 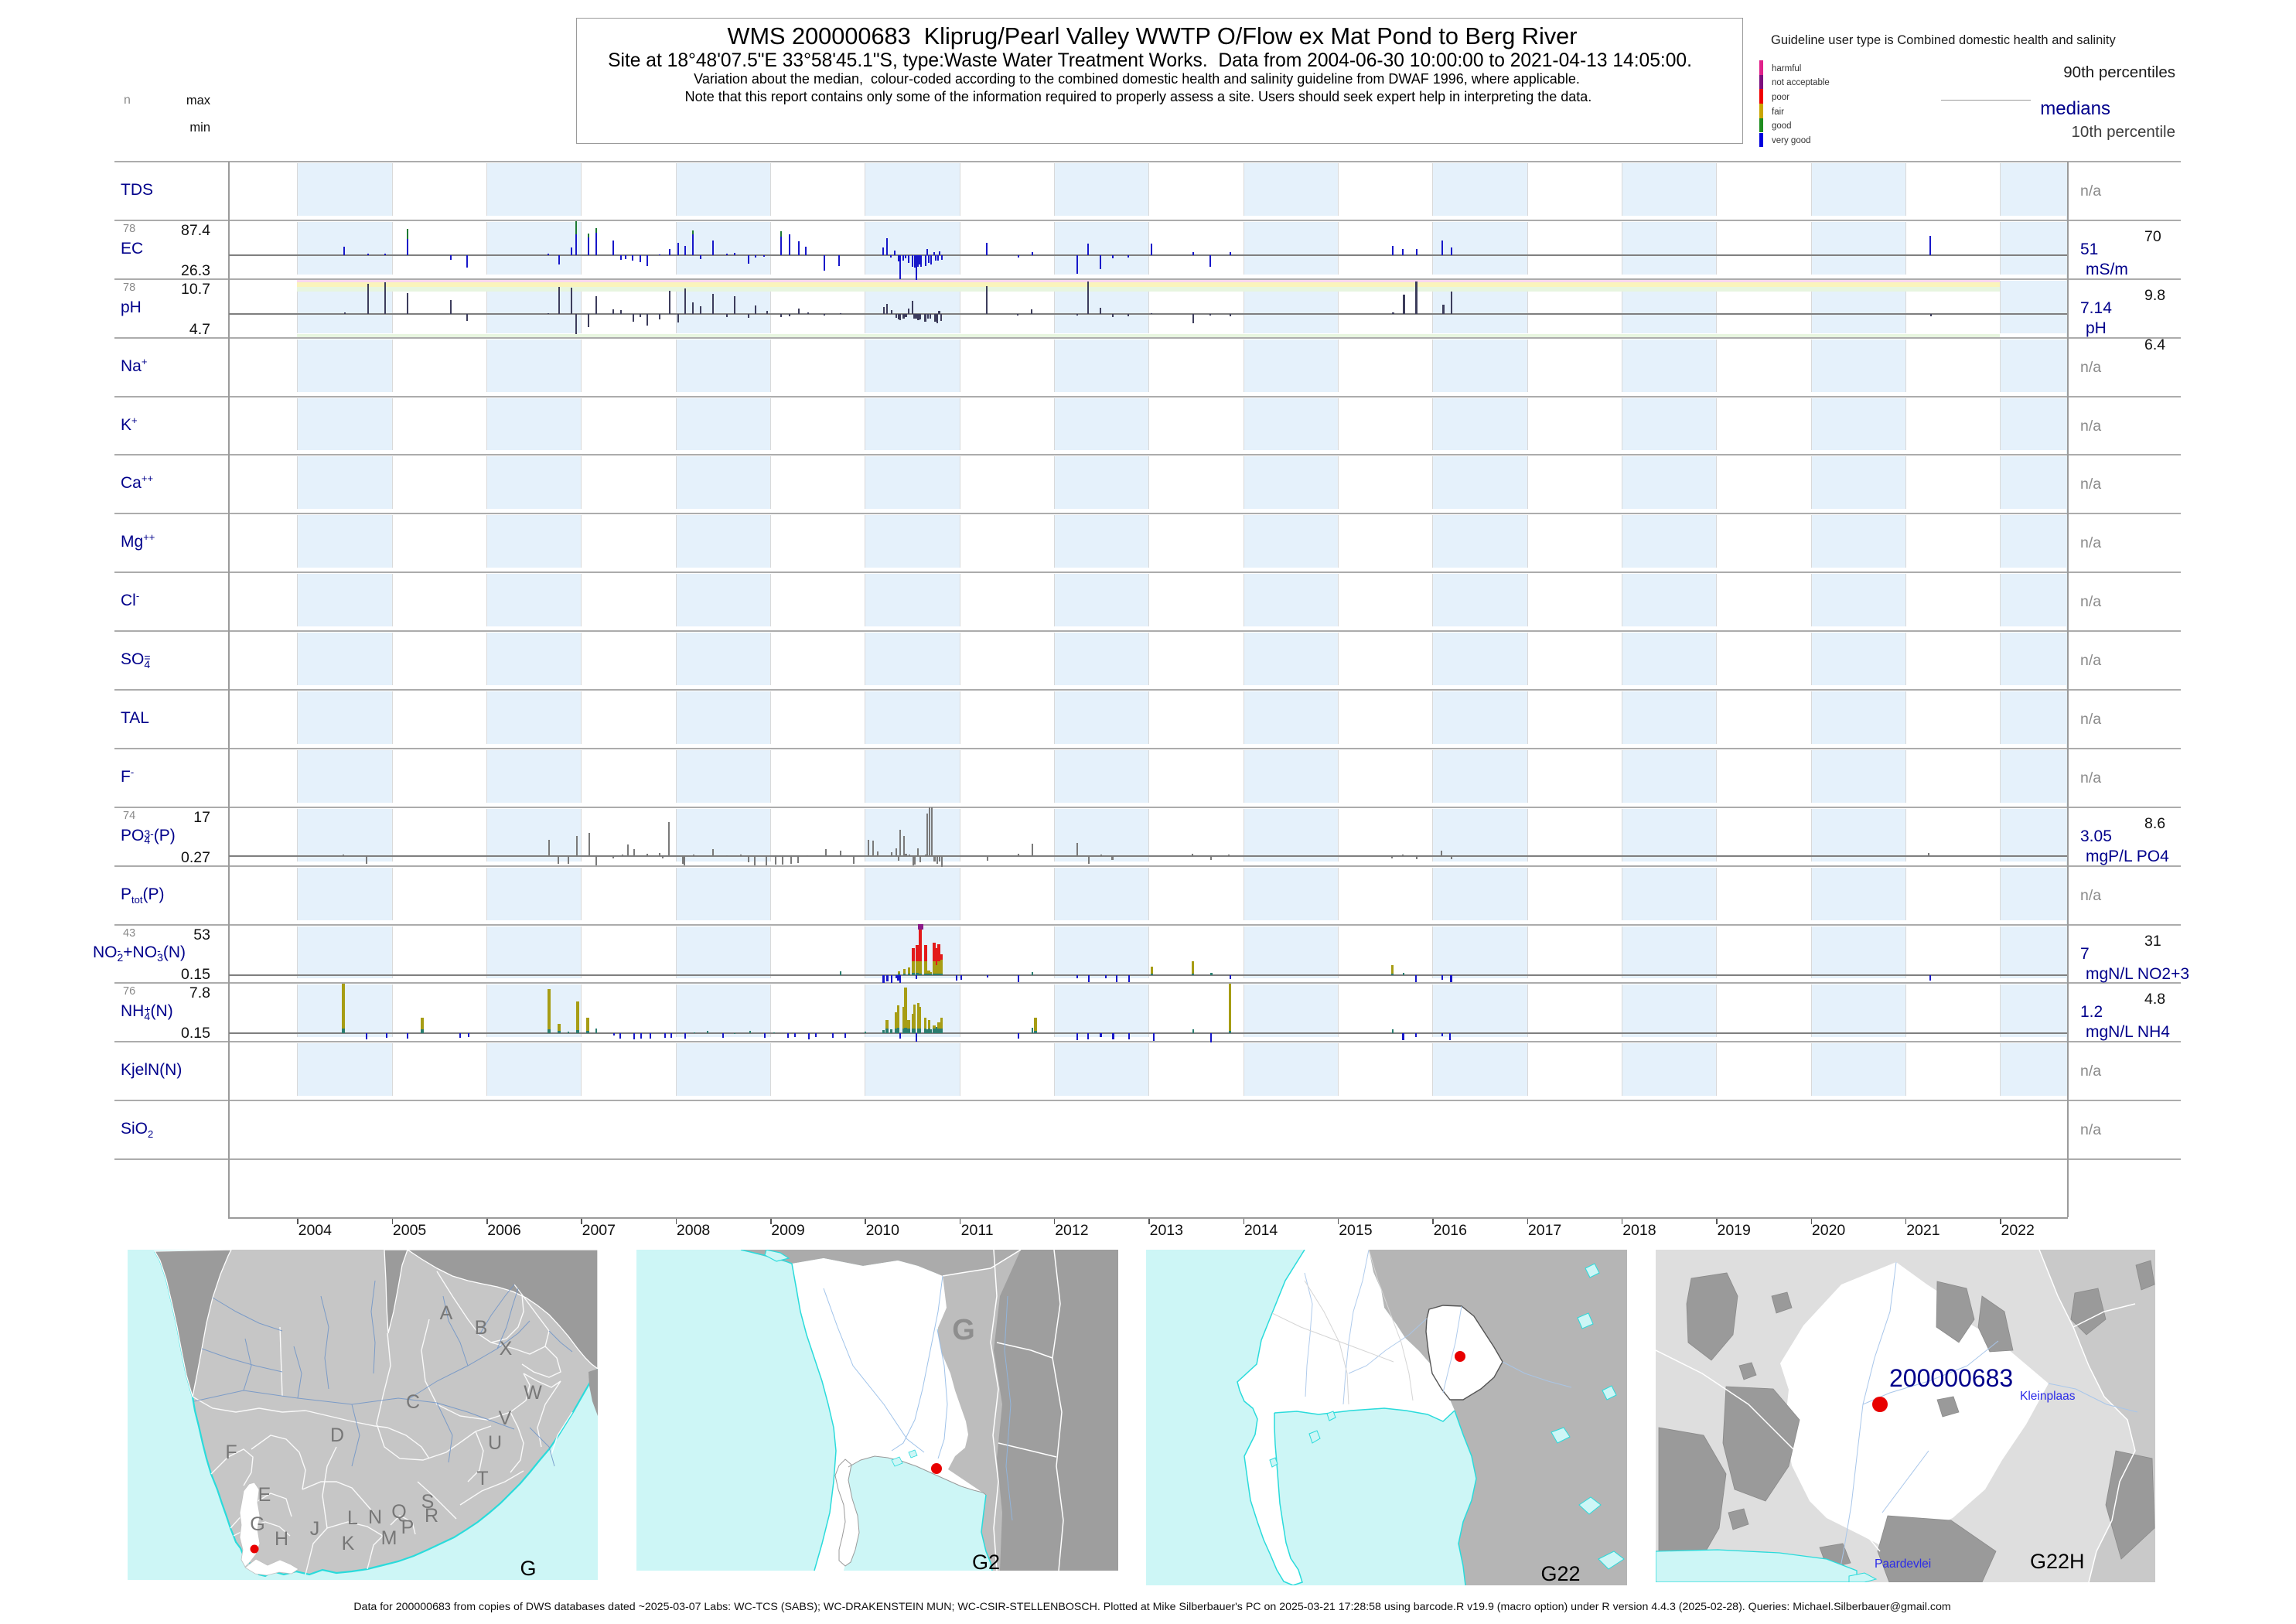 I want to click on svg-text: B, so click(x=481, y=1328).